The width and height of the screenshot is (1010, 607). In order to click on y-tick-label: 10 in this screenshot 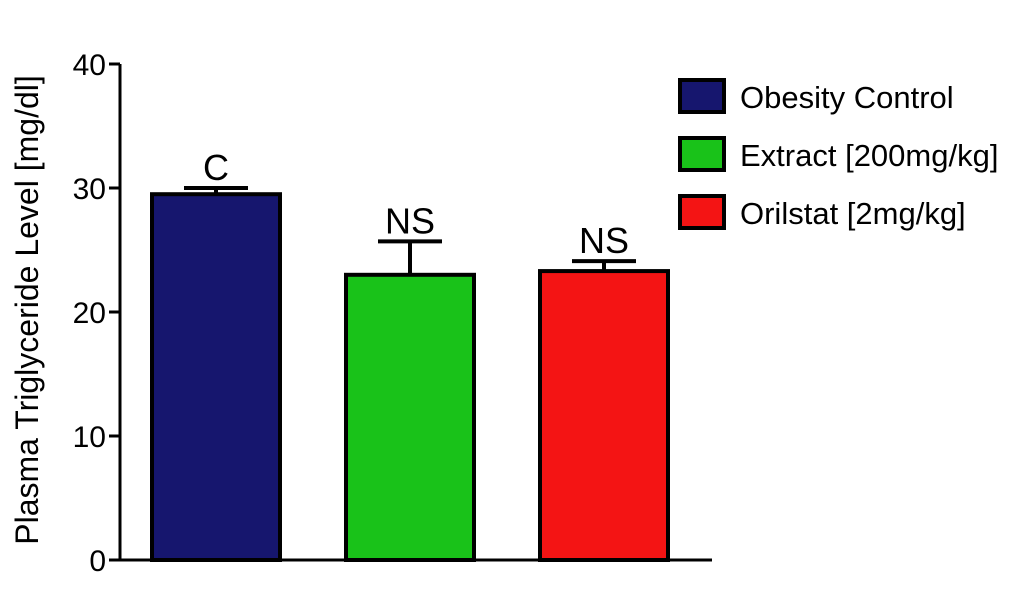, I will do `click(89, 437)`.